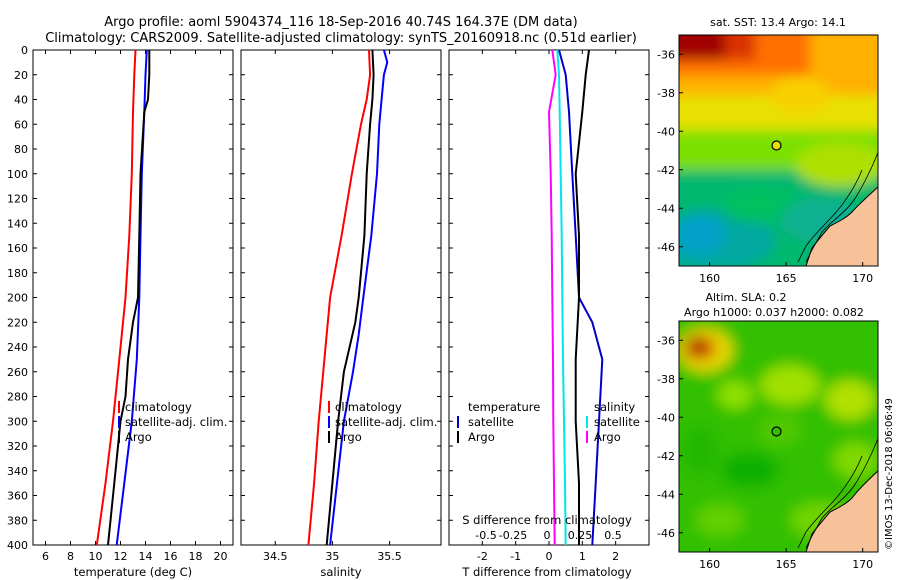  I want to click on depth-tick-label: 340, so click(17, 471).